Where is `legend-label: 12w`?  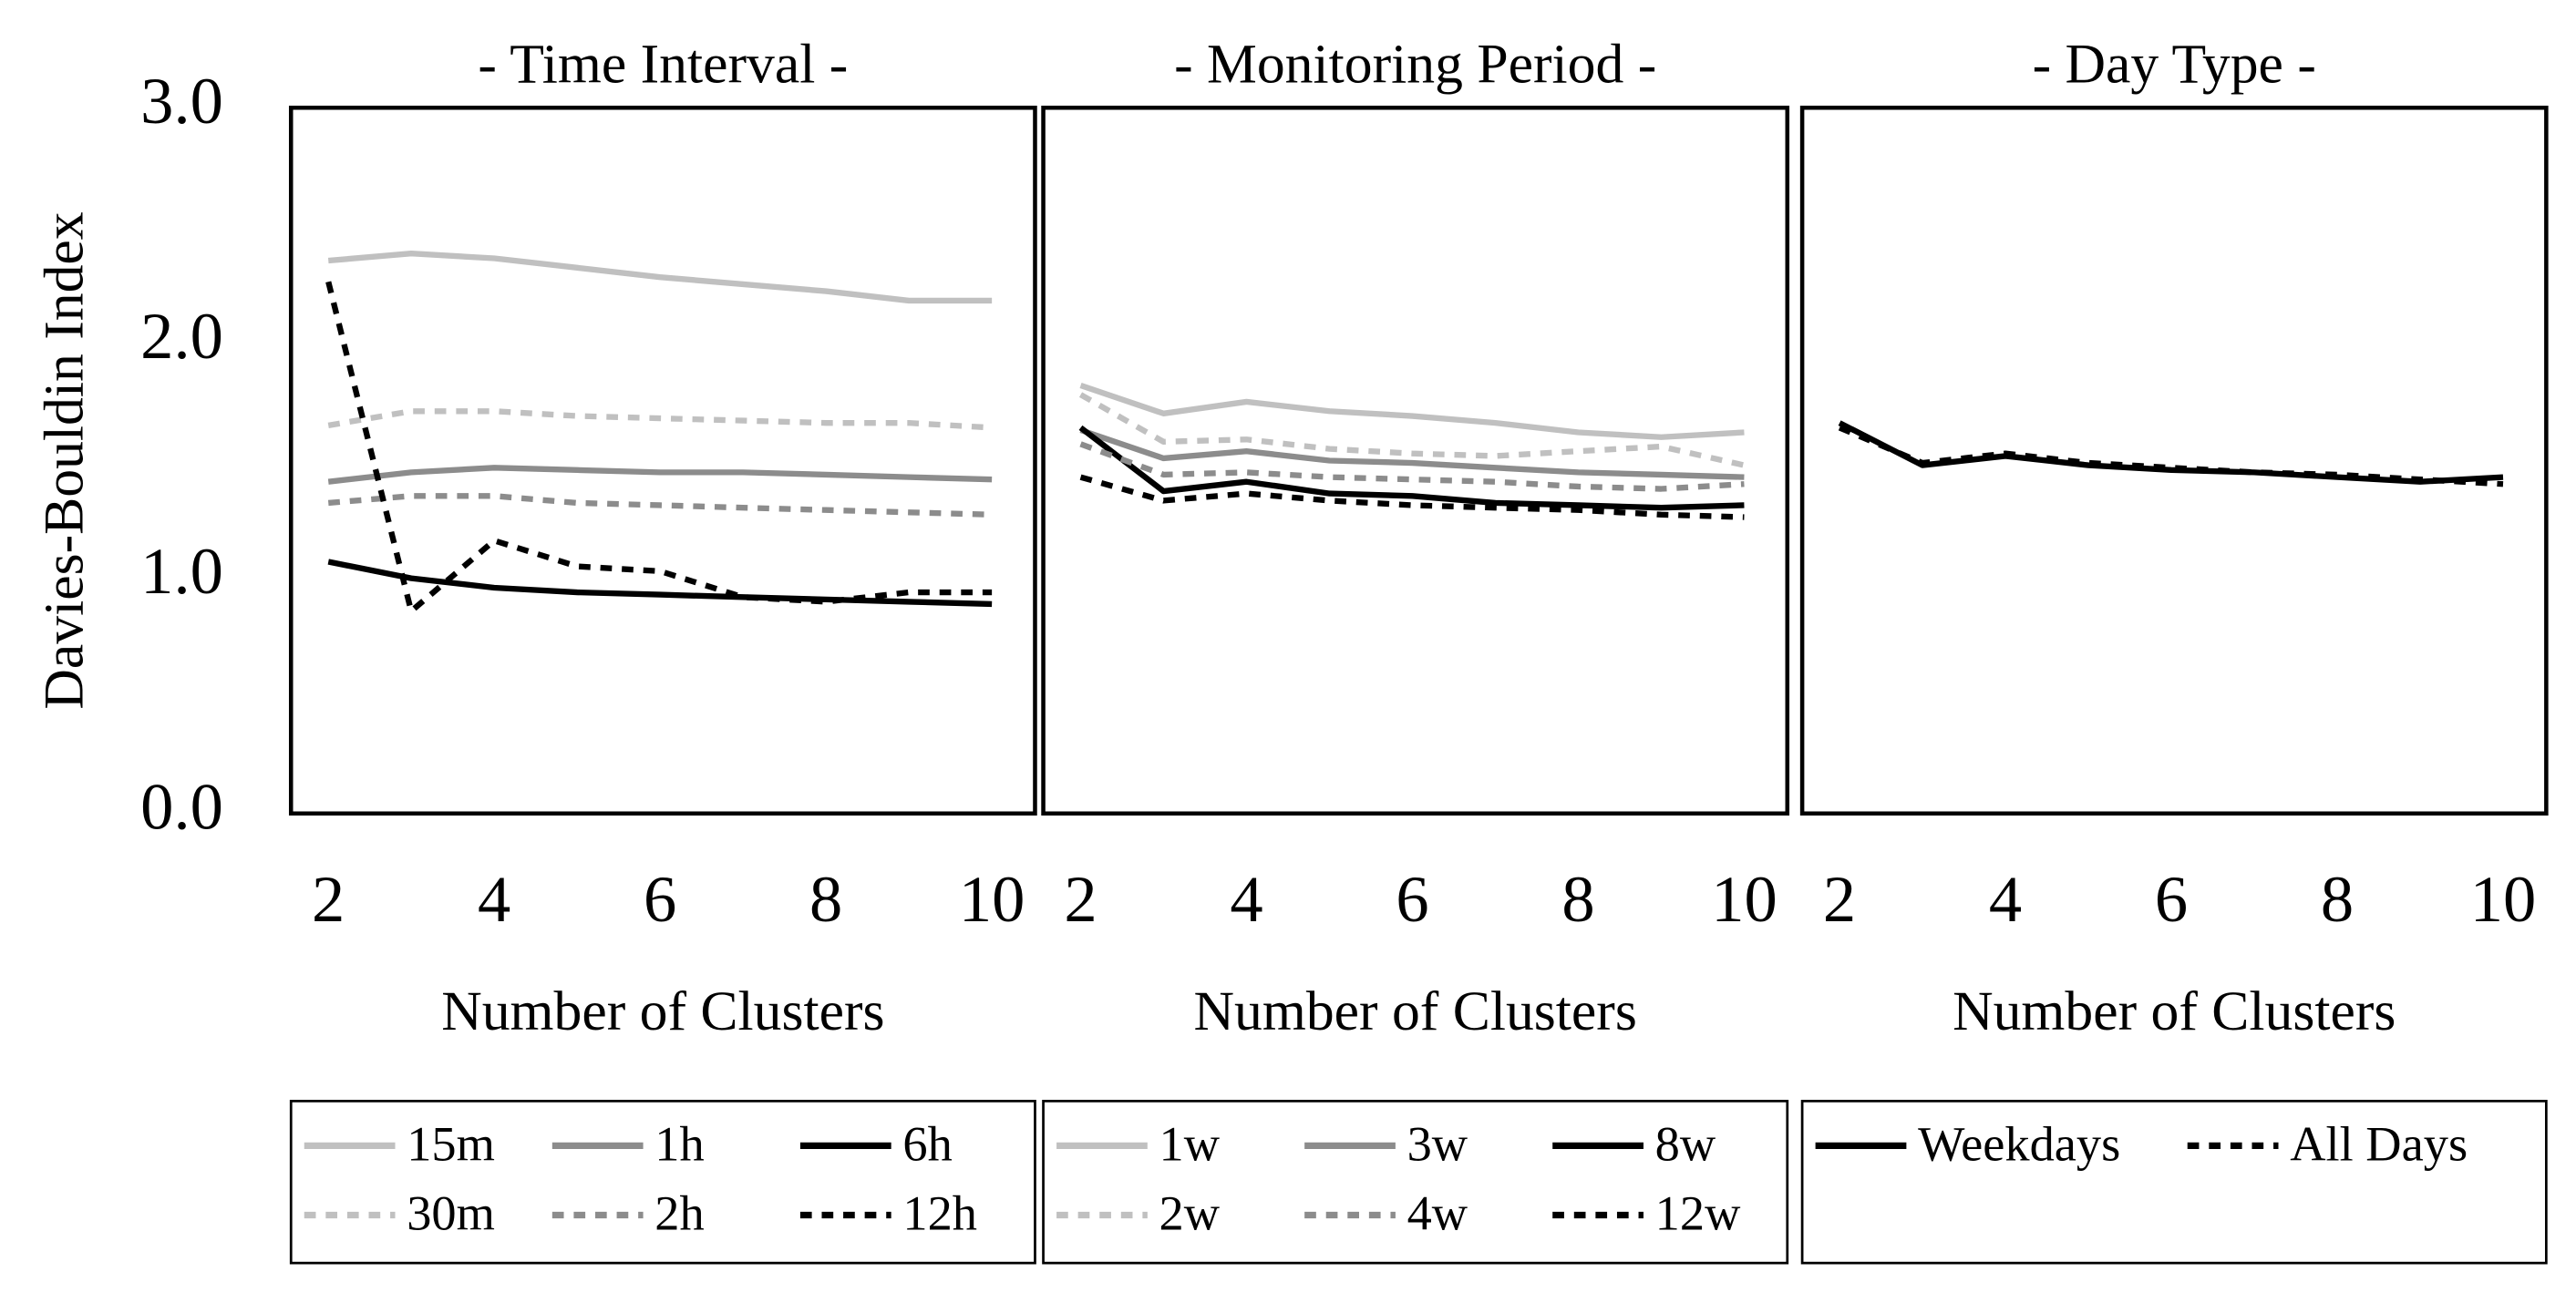 legend-label: 12w is located at coordinates (1698, 1213).